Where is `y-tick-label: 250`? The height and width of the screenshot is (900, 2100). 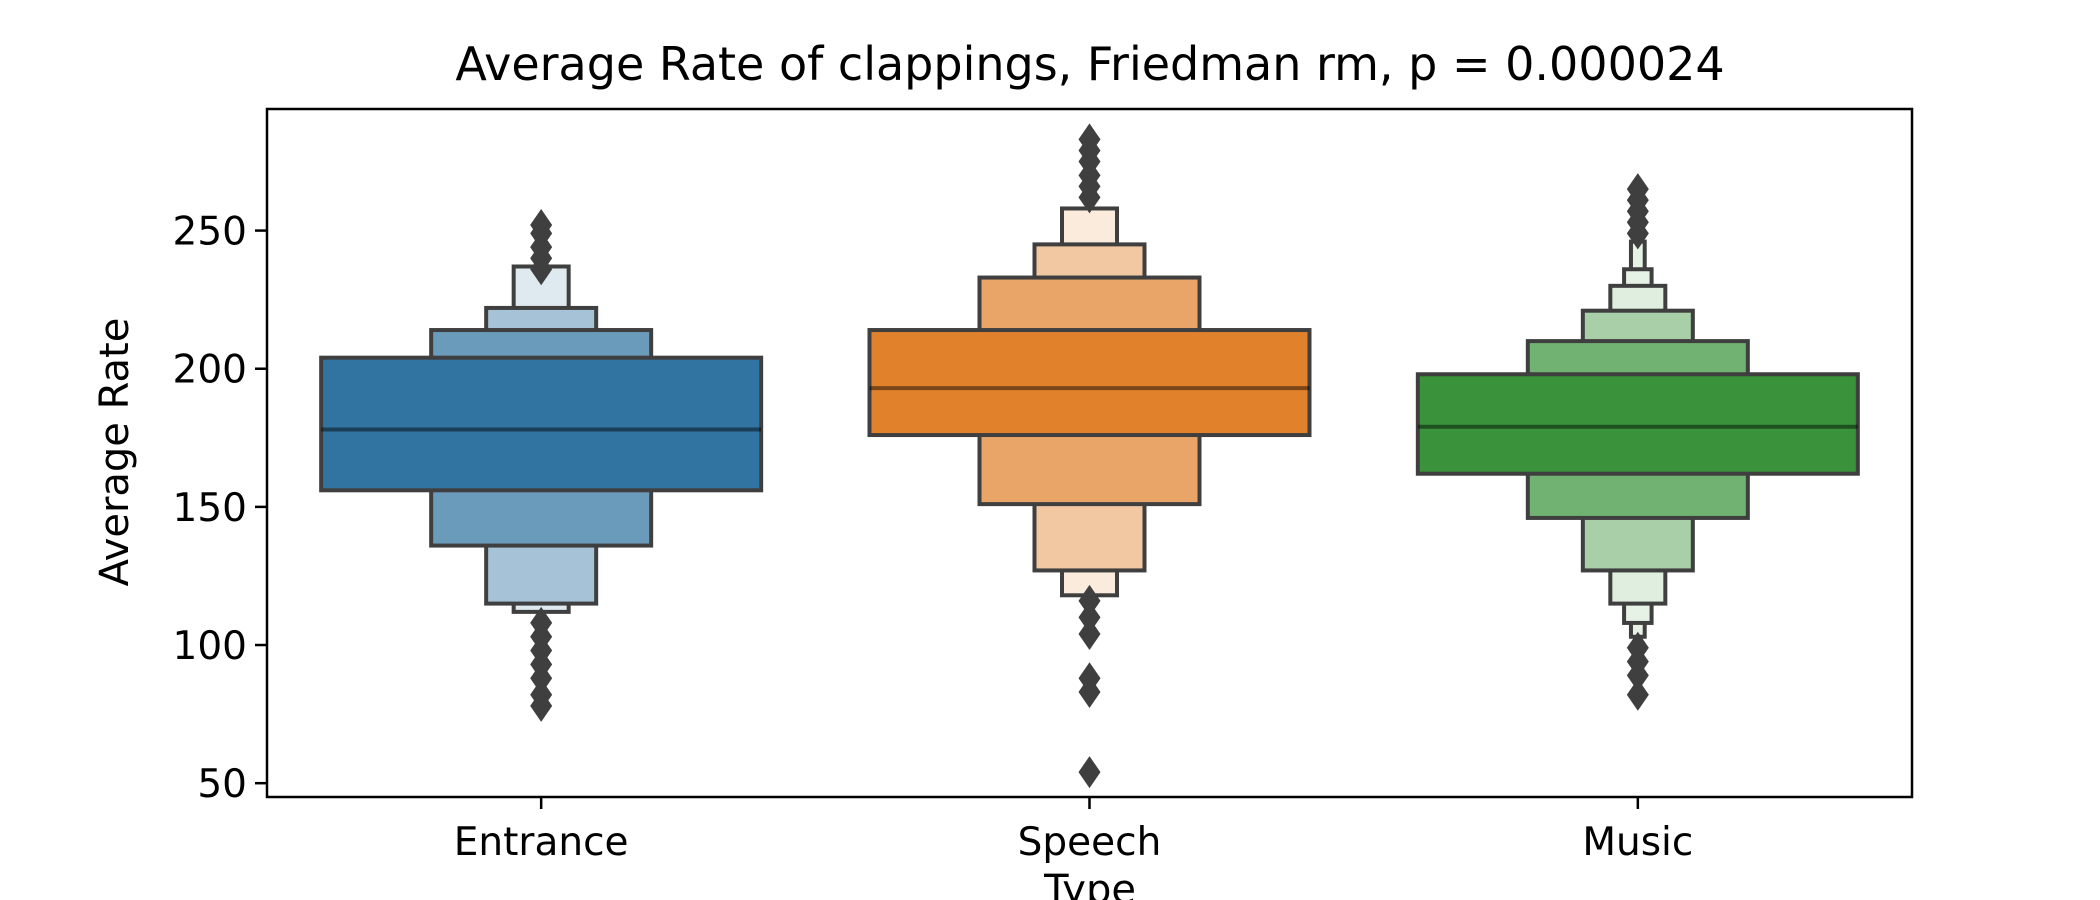 y-tick-label: 250 is located at coordinates (210, 232).